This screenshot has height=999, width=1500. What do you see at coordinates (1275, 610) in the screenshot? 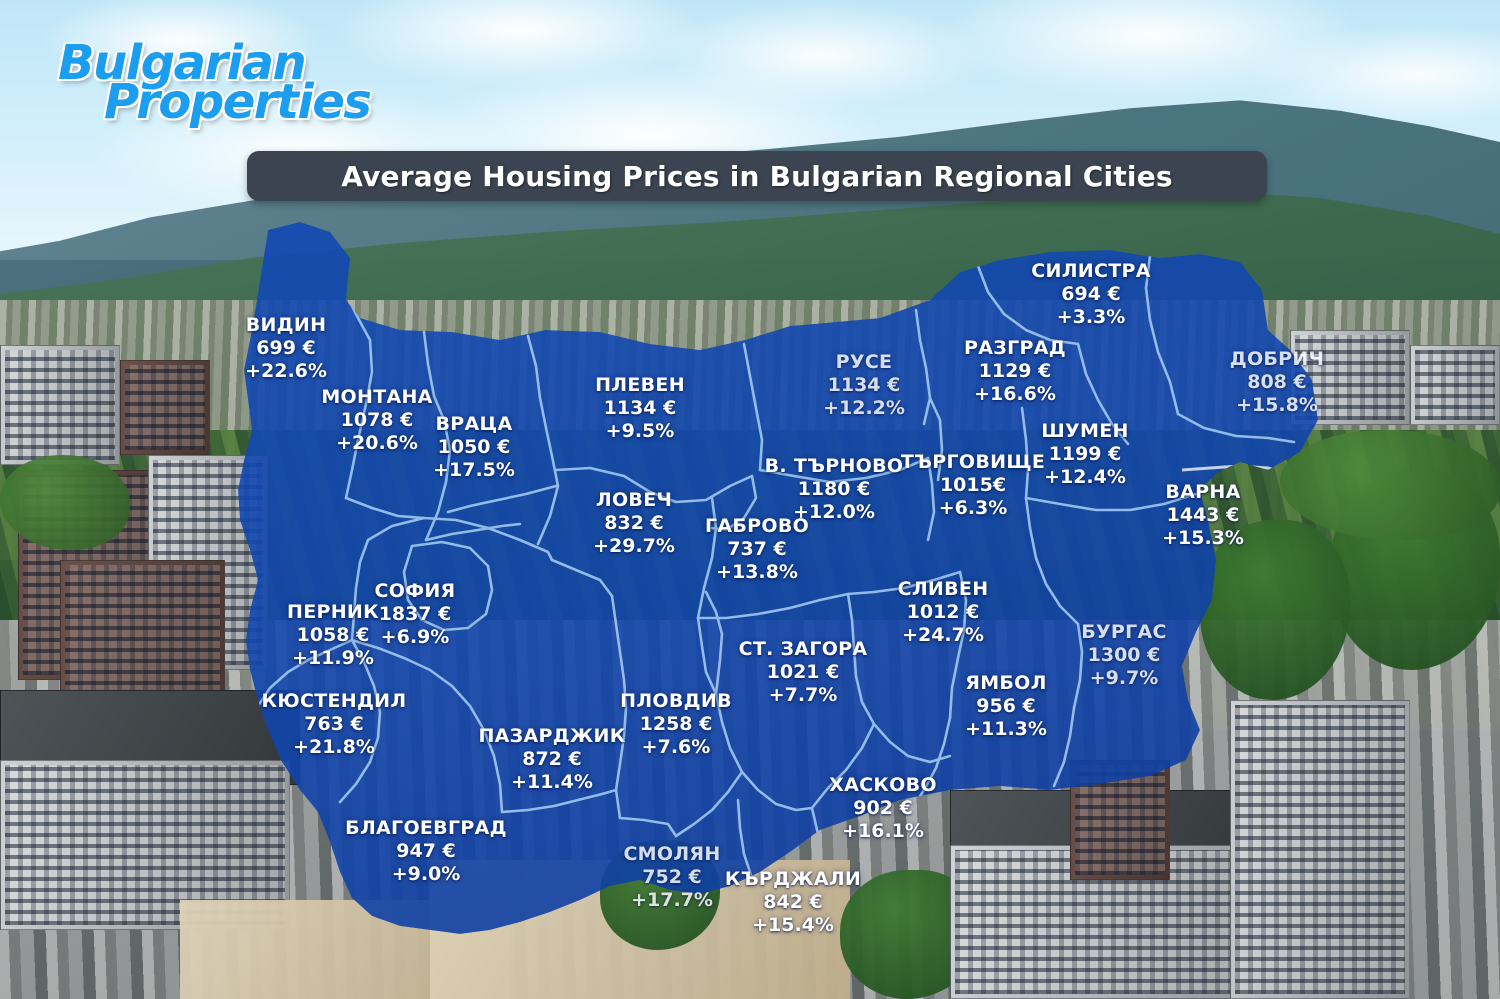
I see `tree-cluster` at bounding box center [1275, 610].